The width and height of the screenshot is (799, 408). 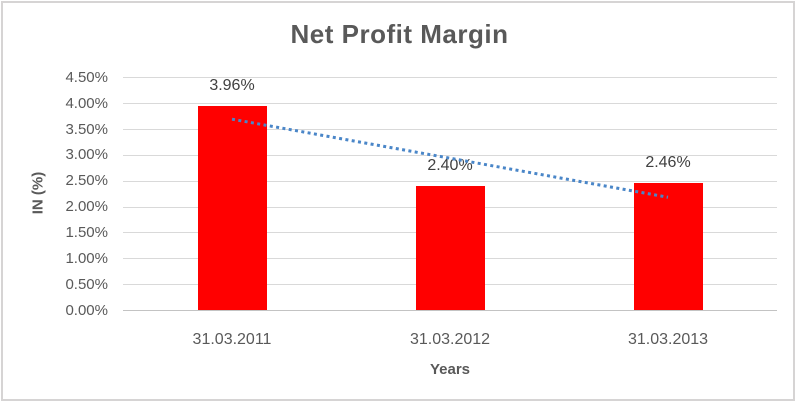 What do you see at coordinates (86, 77) in the screenshot?
I see `y-tick-label: 4.50%` at bounding box center [86, 77].